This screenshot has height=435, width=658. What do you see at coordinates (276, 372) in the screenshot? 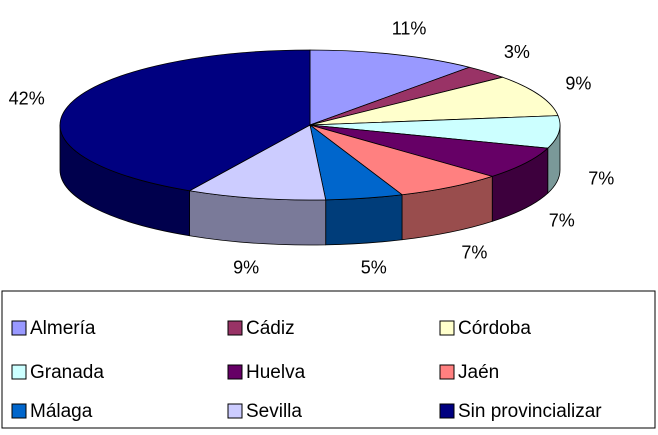
I see `legend-label: Huelva` at bounding box center [276, 372].